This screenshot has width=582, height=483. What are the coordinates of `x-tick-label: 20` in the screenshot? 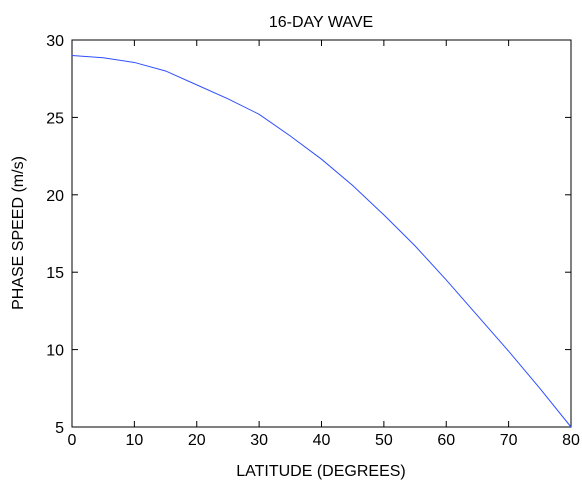 It's located at (197, 440).